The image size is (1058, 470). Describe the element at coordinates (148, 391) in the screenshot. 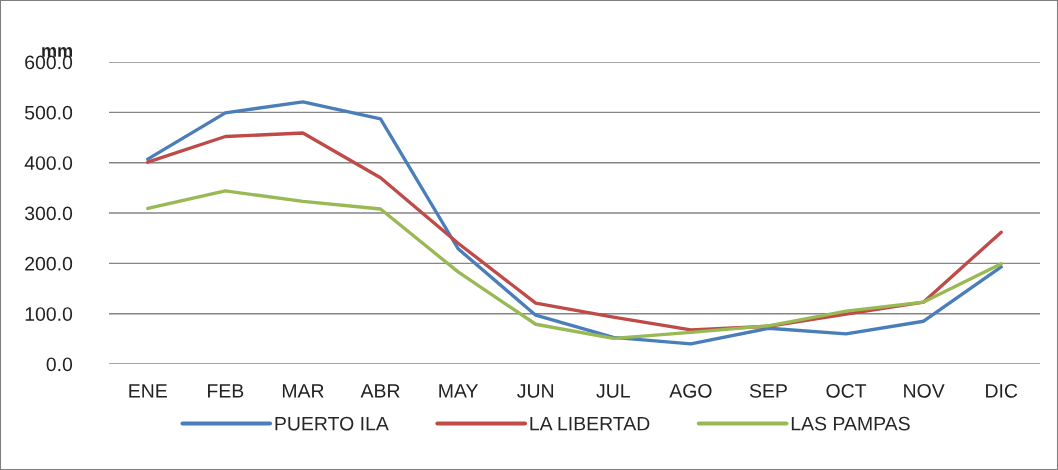

I see `x-tick-label: ENE` at that location.